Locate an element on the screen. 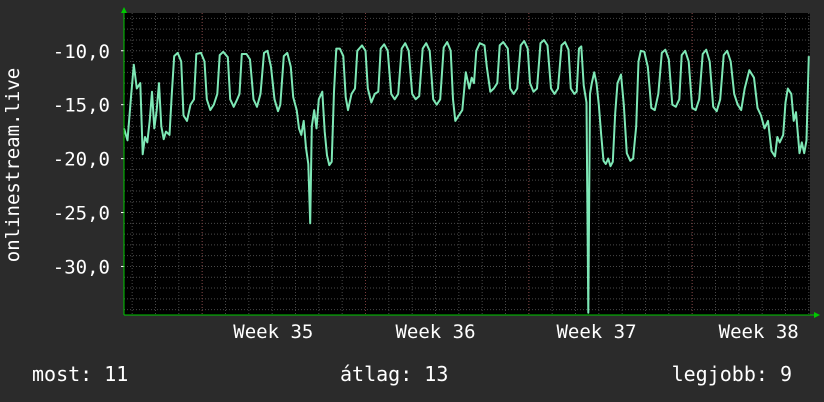 The image size is (824, 402). x-tick-label: Week 35 is located at coordinates (273, 332).